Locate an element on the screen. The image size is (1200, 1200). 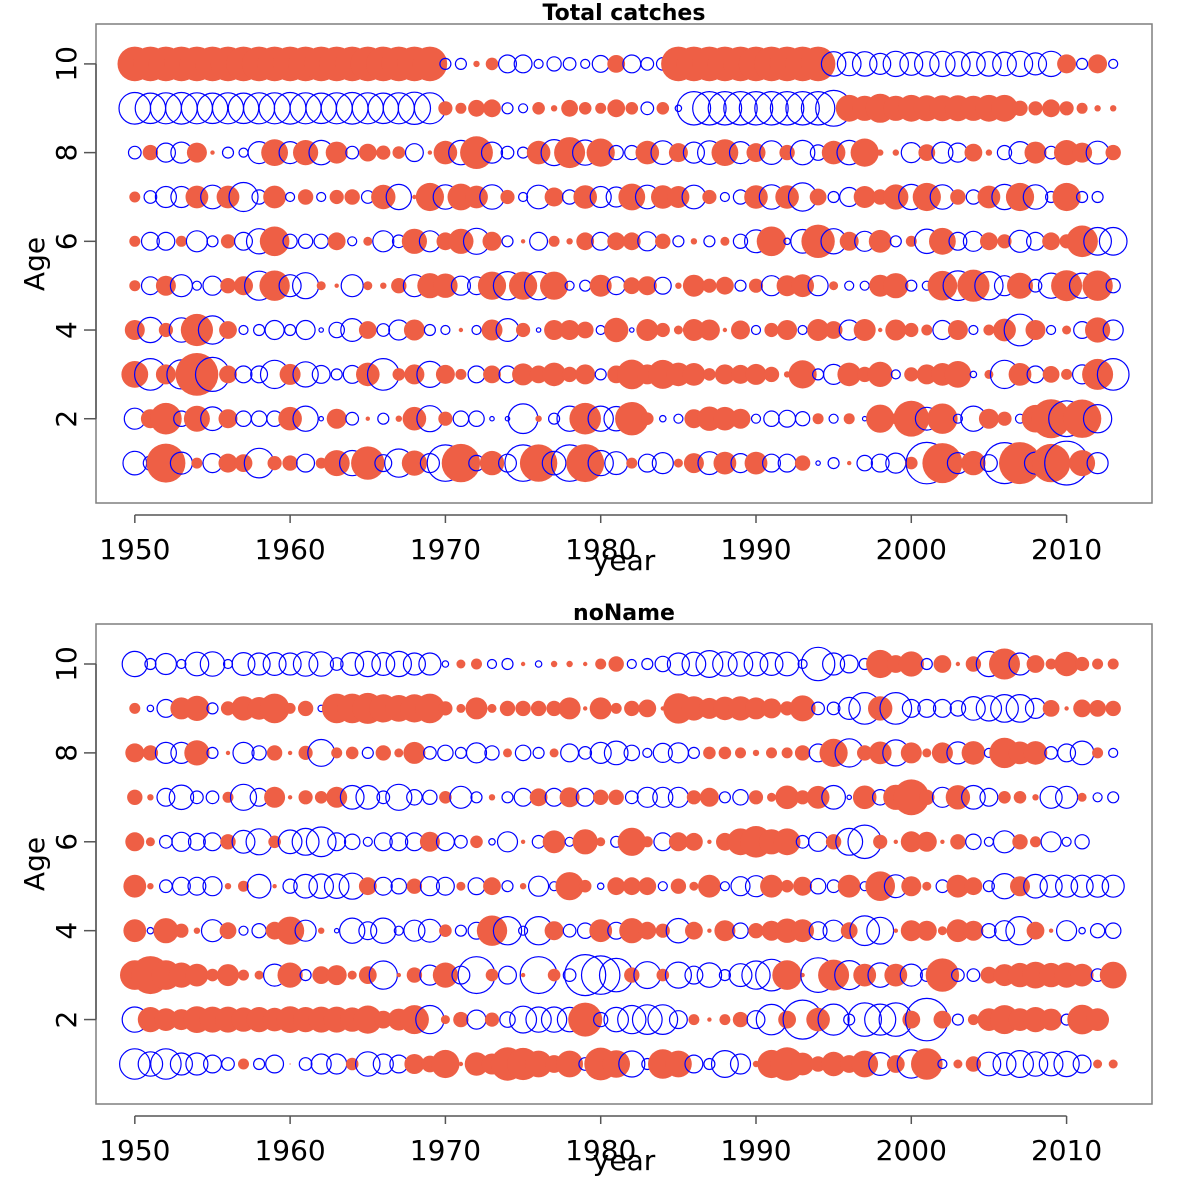
y-tick-label: 6 is located at coordinates (66, 241).